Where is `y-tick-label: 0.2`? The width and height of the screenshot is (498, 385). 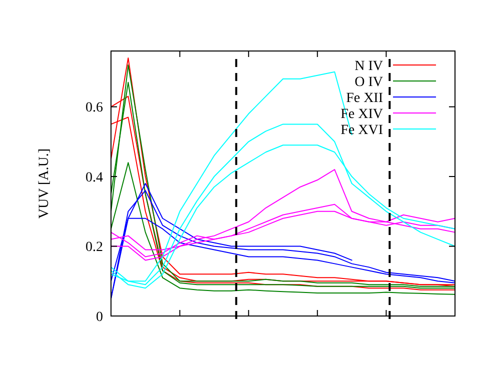 y-tick-label: 0.2 is located at coordinates (94, 248).